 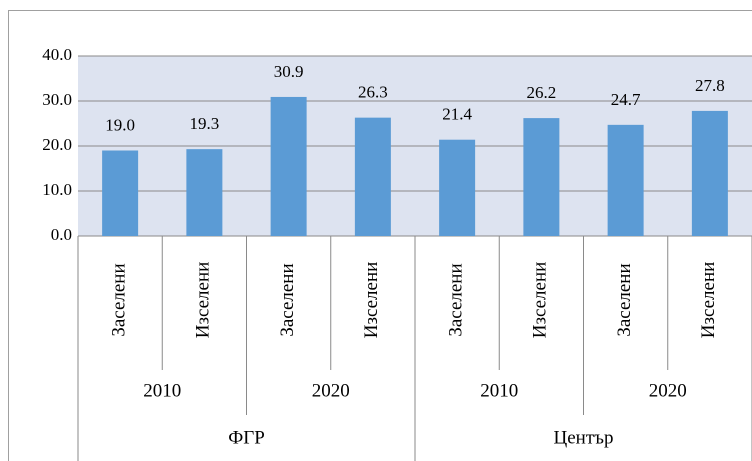 I want to click on supergroup-label: Център, so click(x=584, y=437).